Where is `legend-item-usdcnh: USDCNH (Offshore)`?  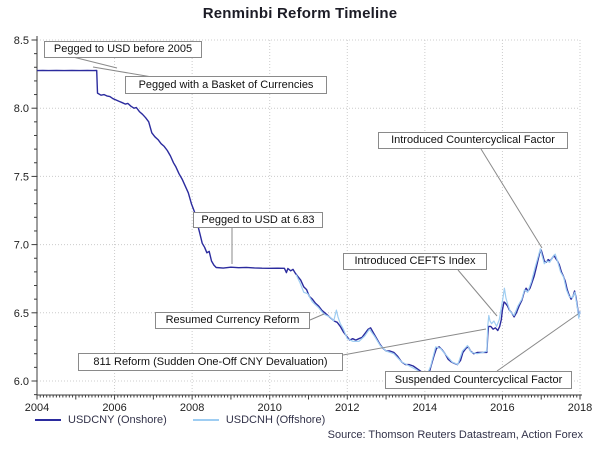
legend-item-usdcnh: USDCNH (Offshore) is located at coordinates (259, 420).